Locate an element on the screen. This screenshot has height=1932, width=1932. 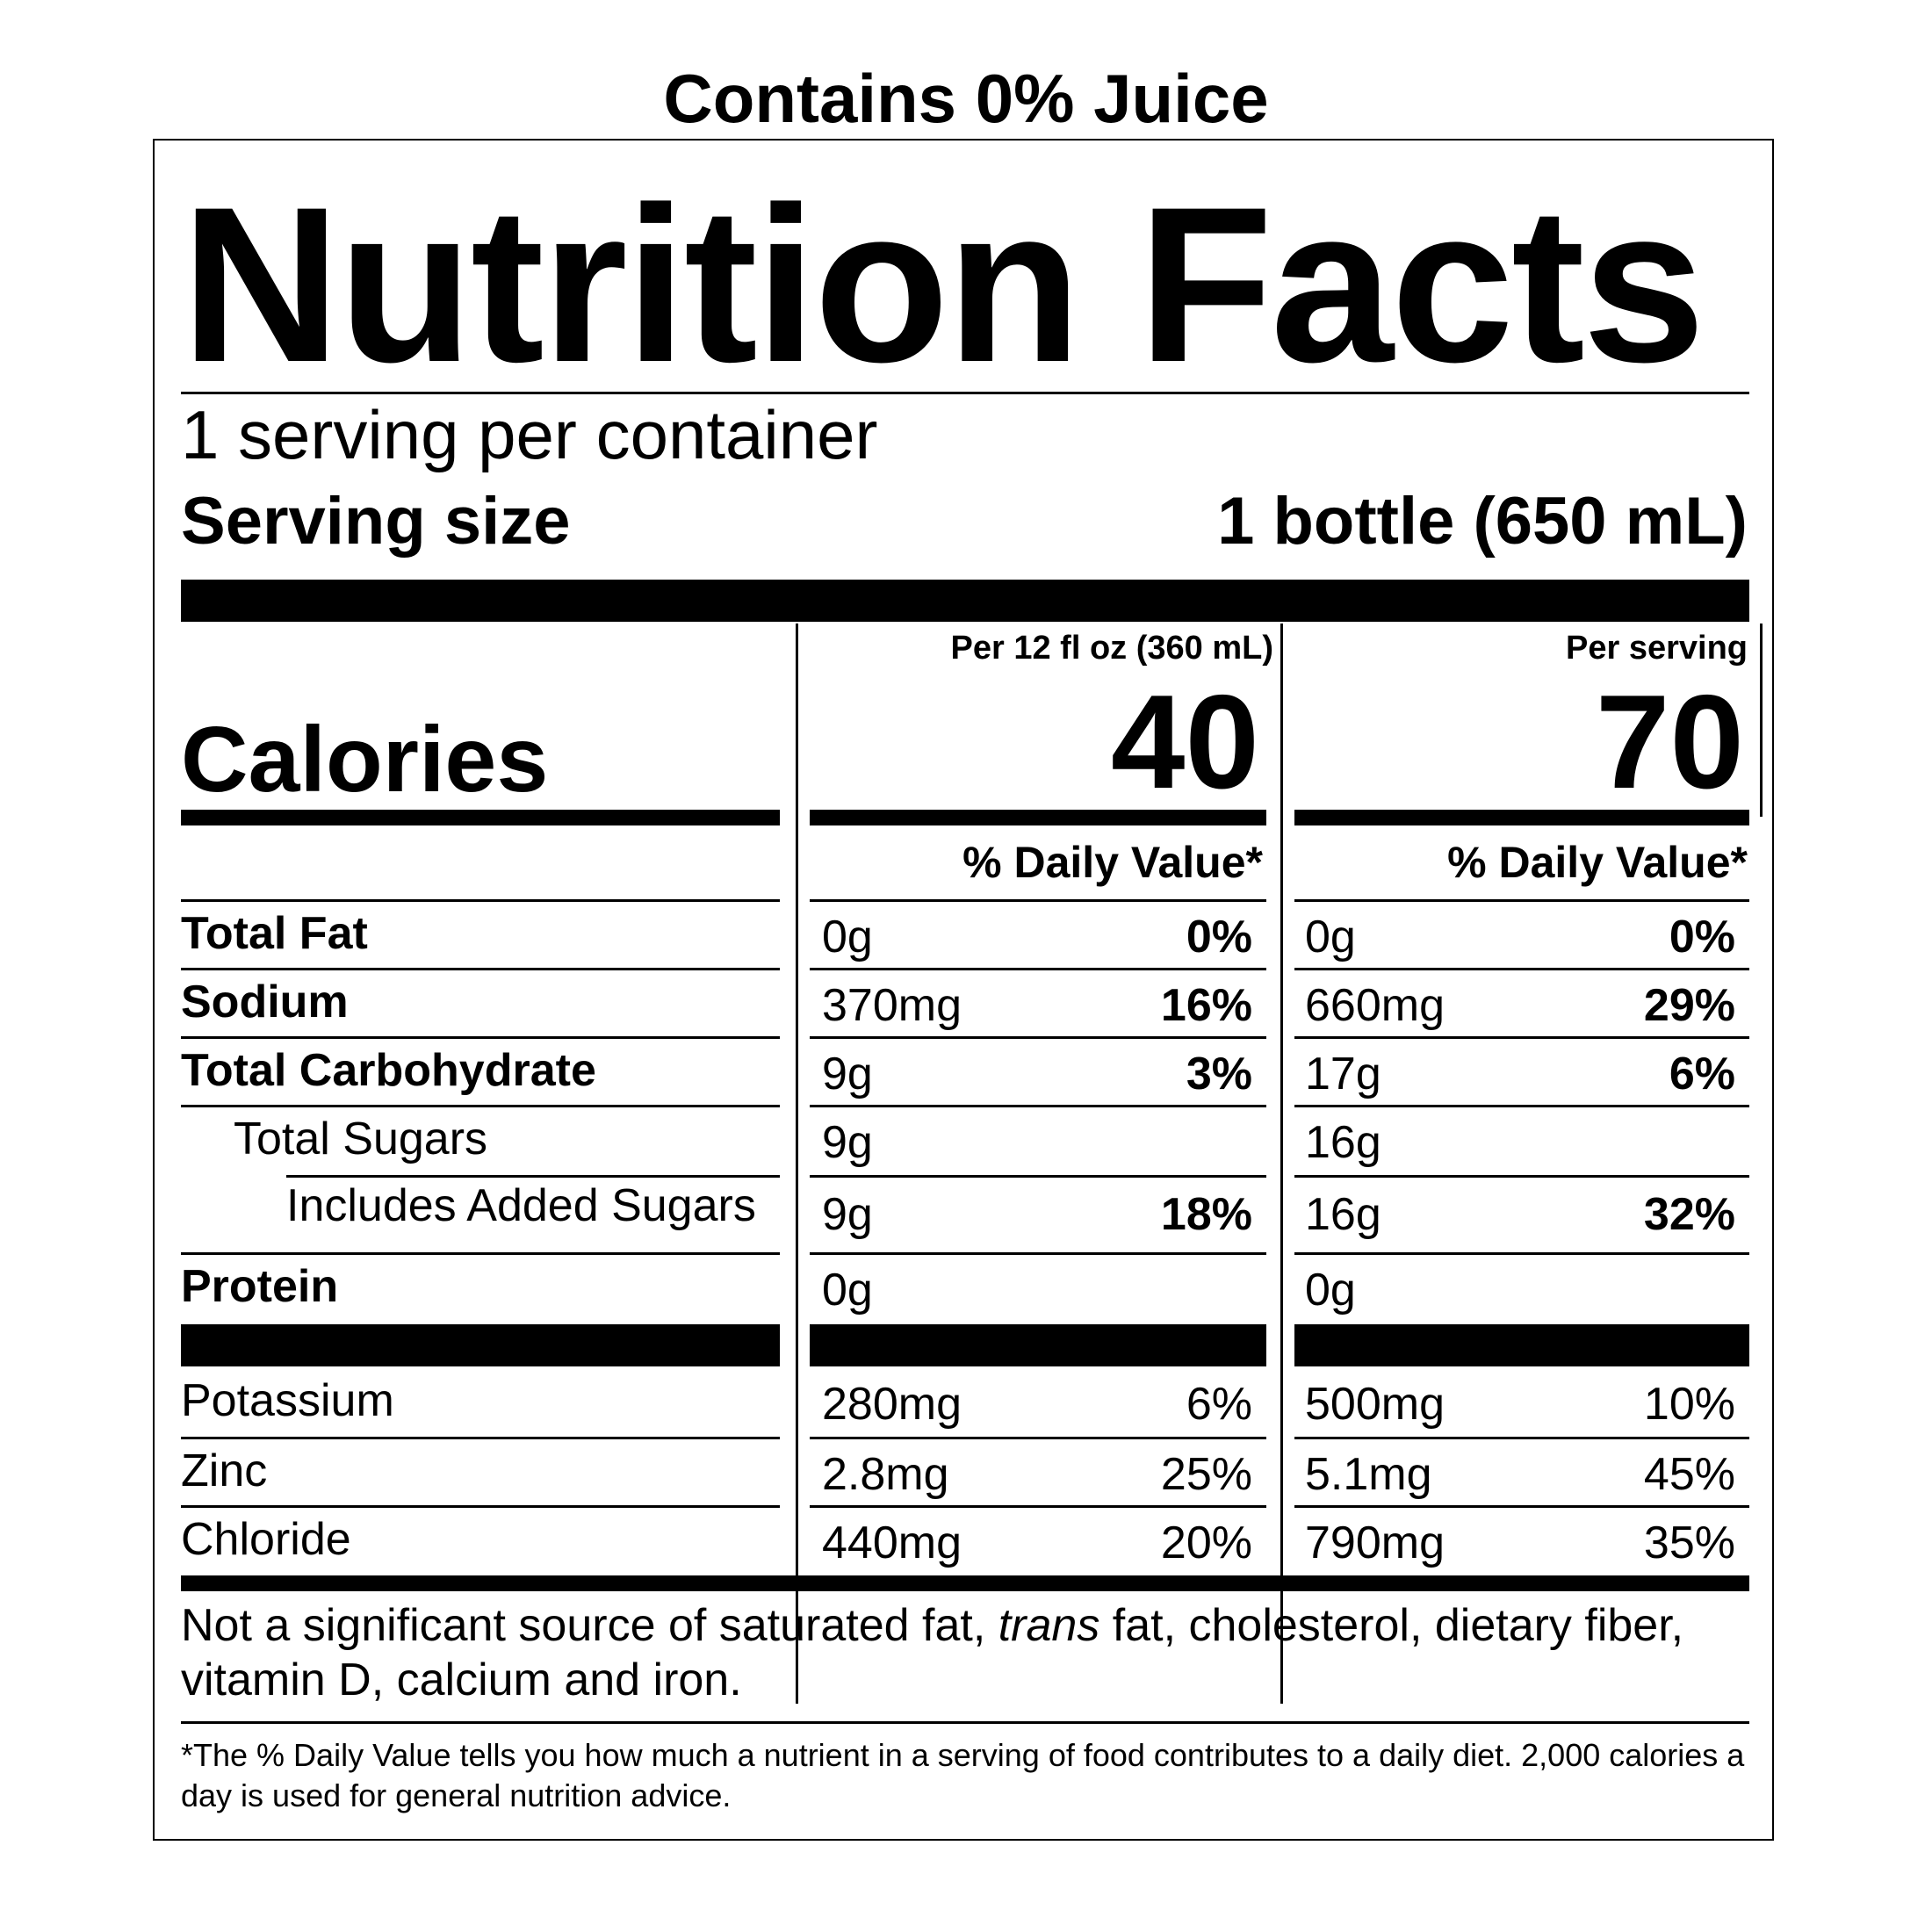
column-header-per-12oz: Per 12 fl oz (360 mL) is located at coordinates (1111, 648).